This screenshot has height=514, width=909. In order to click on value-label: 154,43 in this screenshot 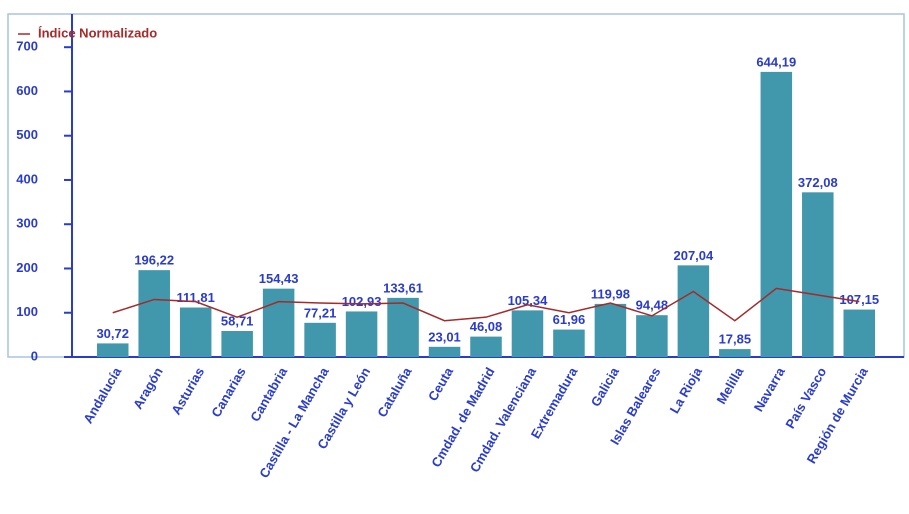, I will do `click(279, 278)`.